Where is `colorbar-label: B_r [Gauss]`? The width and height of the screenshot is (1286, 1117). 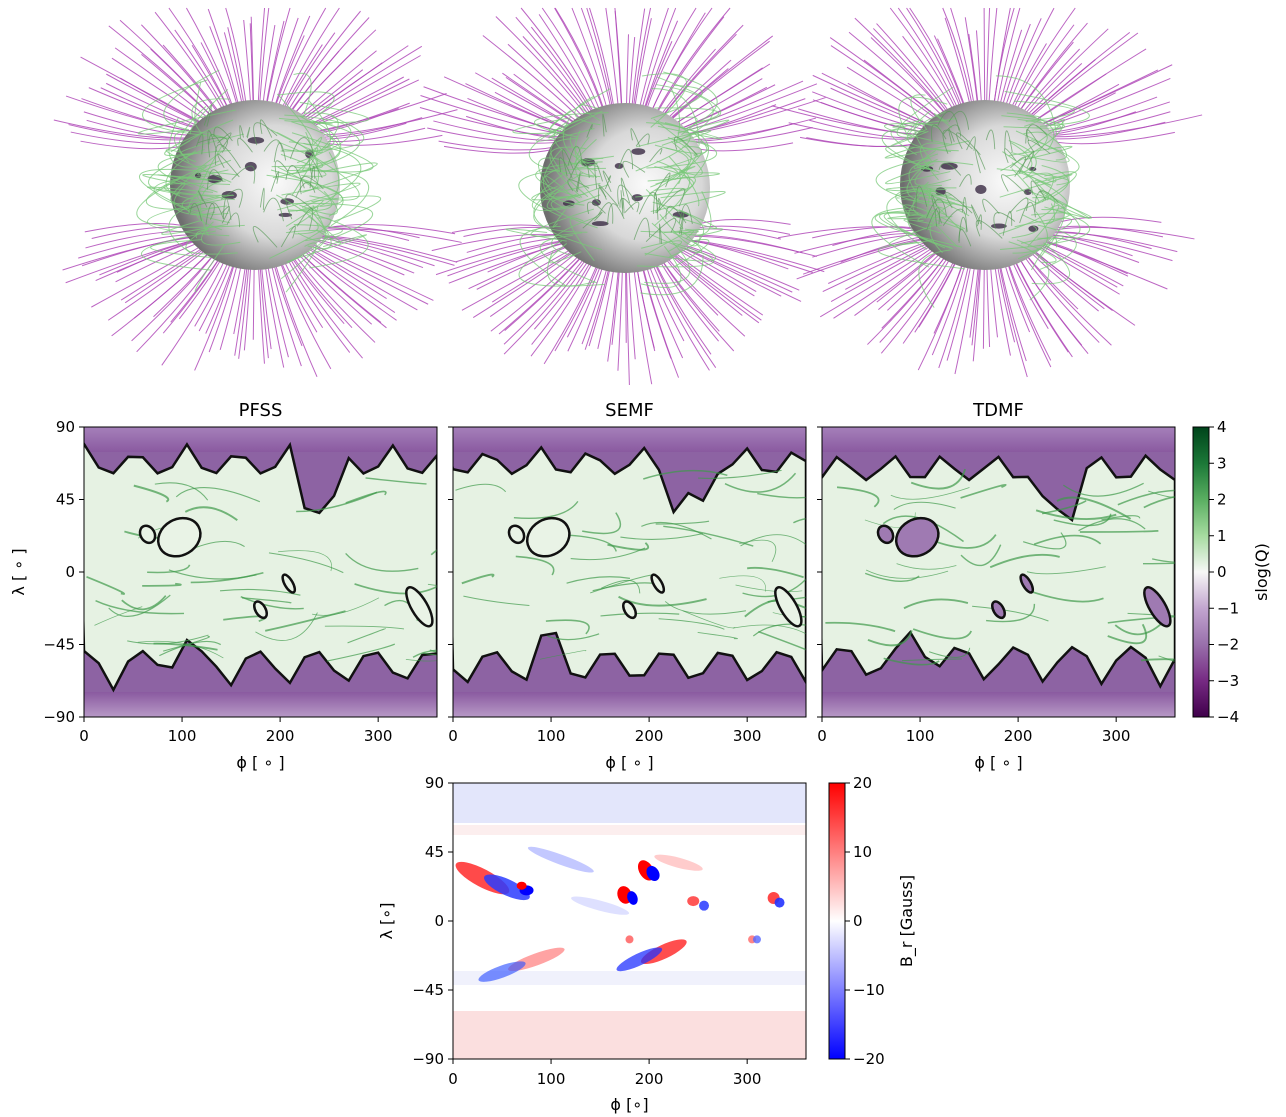
colorbar-label: B_r [Gauss] is located at coordinates (907, 921).